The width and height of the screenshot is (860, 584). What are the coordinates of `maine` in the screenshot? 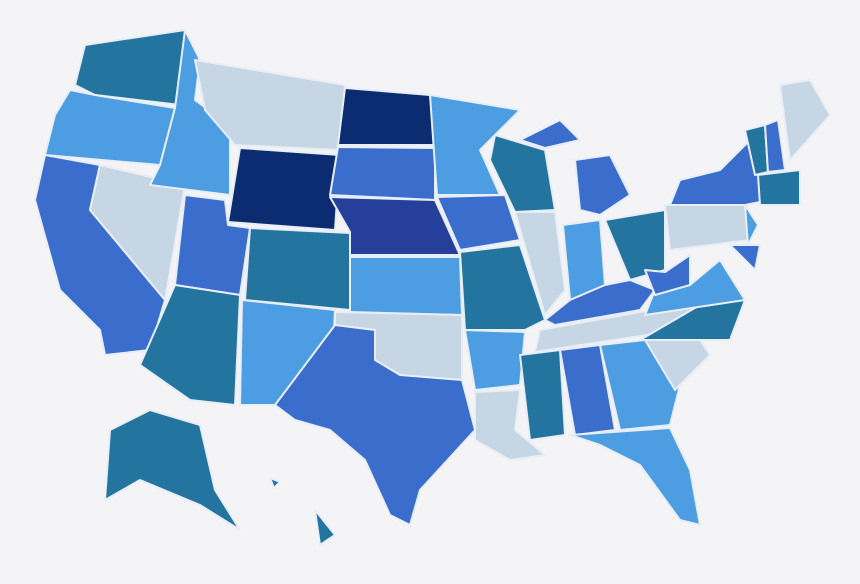 It's located at (805, 120).